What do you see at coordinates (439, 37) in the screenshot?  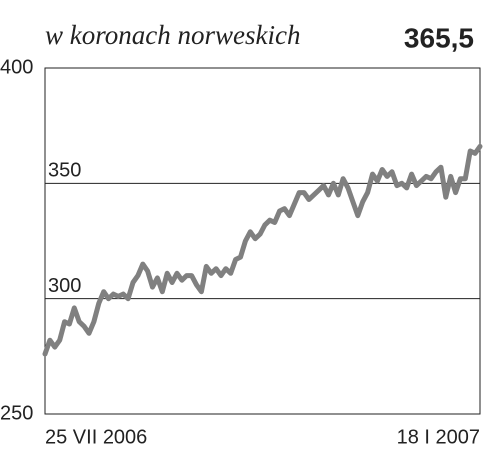 I see `headline-value: 365,5` at bounding box center [439, 37].